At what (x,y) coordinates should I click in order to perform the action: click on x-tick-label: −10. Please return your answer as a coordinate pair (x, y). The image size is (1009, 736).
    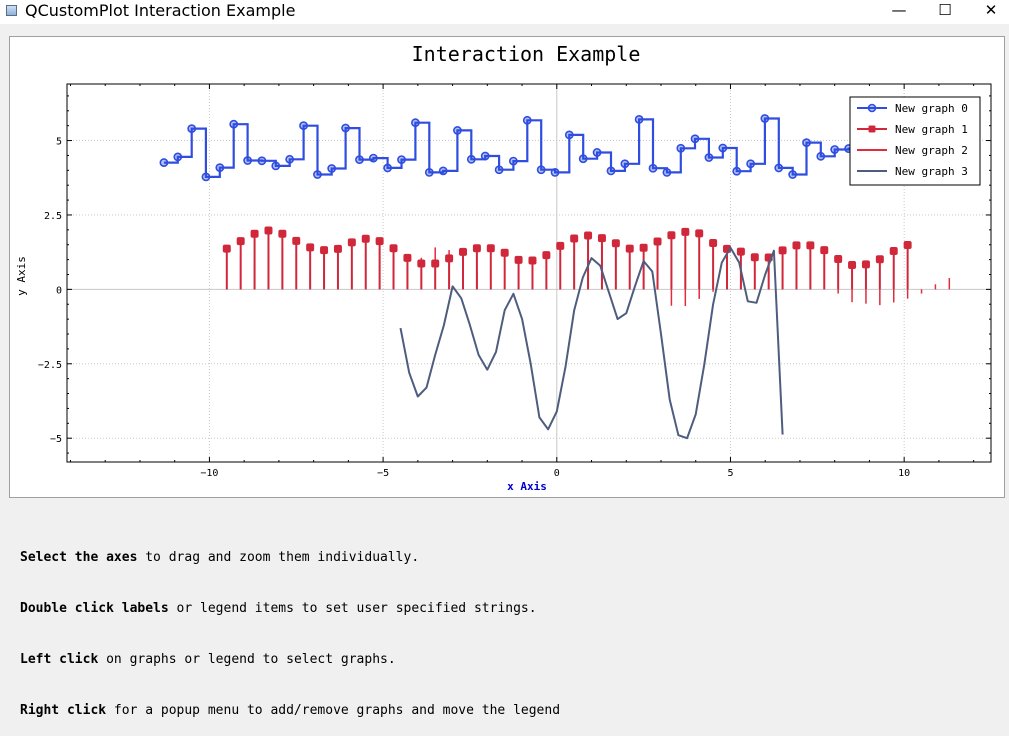
    Looking at the image, I should click on (209, 473).